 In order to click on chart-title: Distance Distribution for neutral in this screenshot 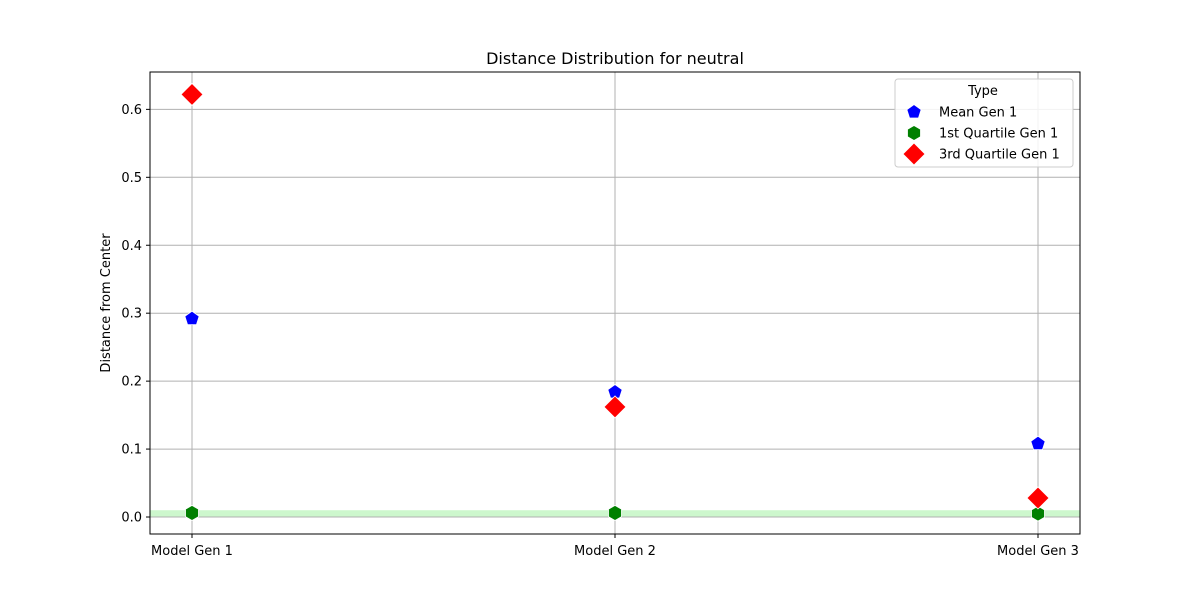, I will do `click(615, 58)`.